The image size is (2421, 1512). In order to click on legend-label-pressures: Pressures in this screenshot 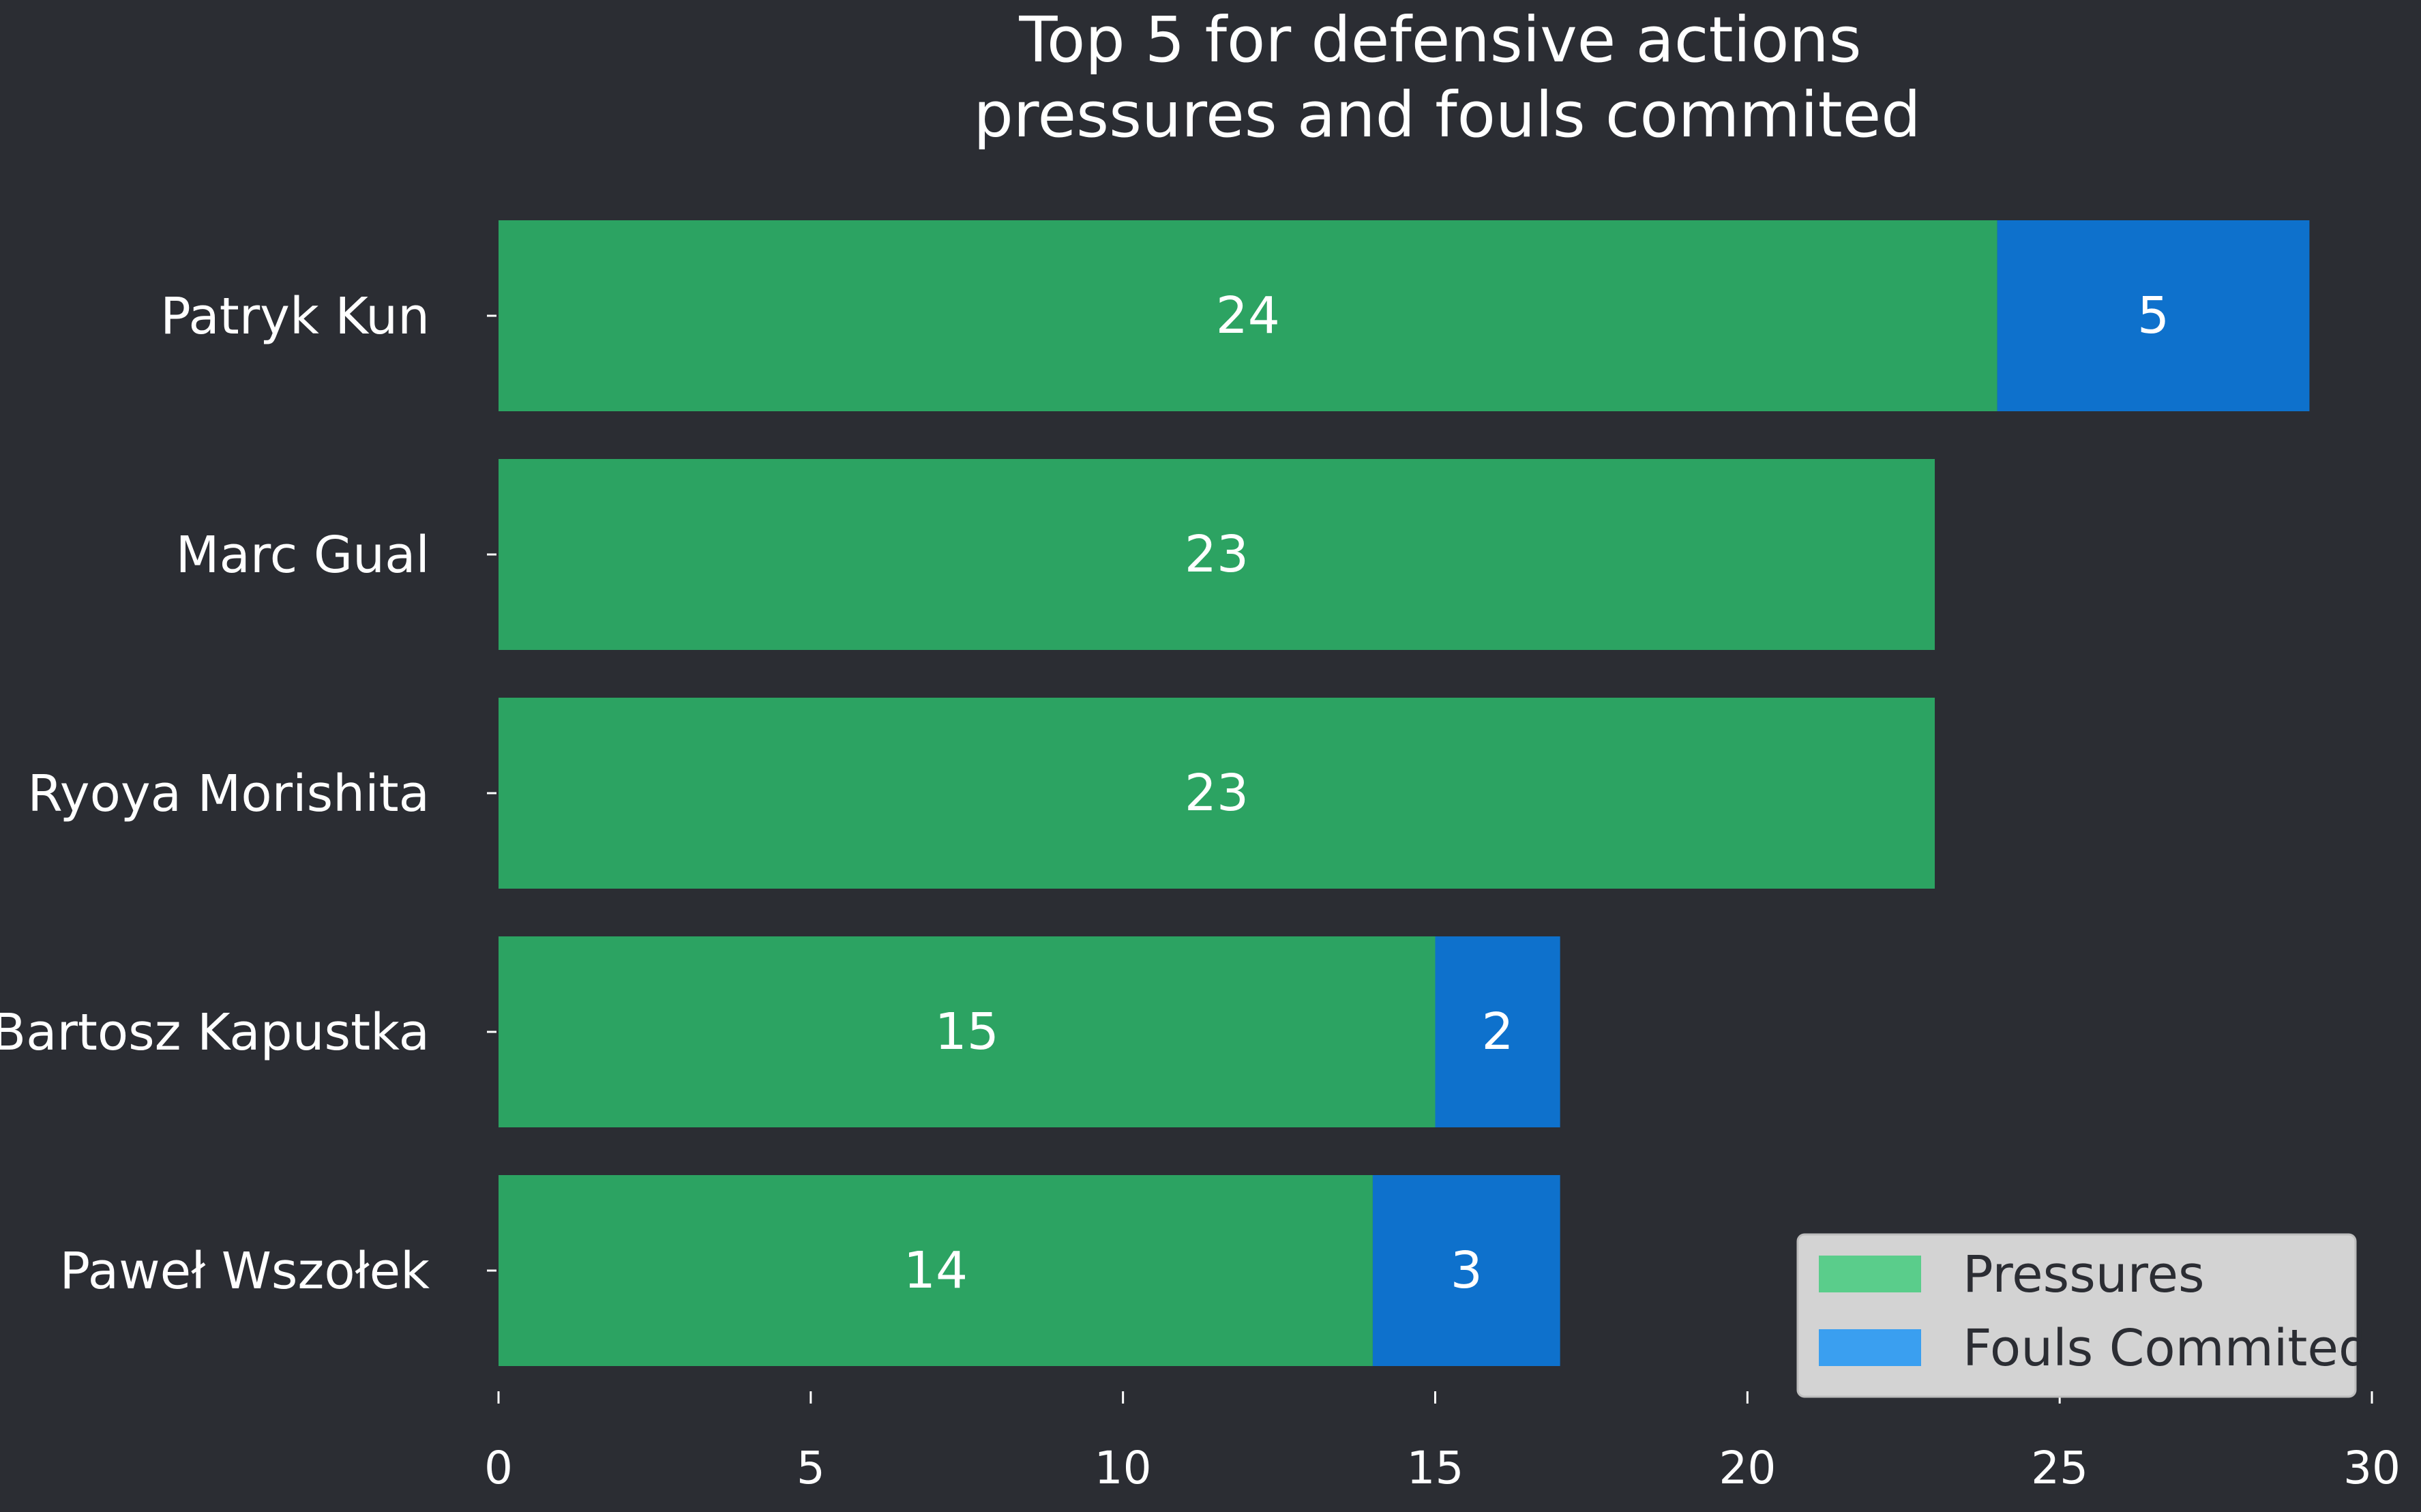, I will do `click(2084, 1274)`.